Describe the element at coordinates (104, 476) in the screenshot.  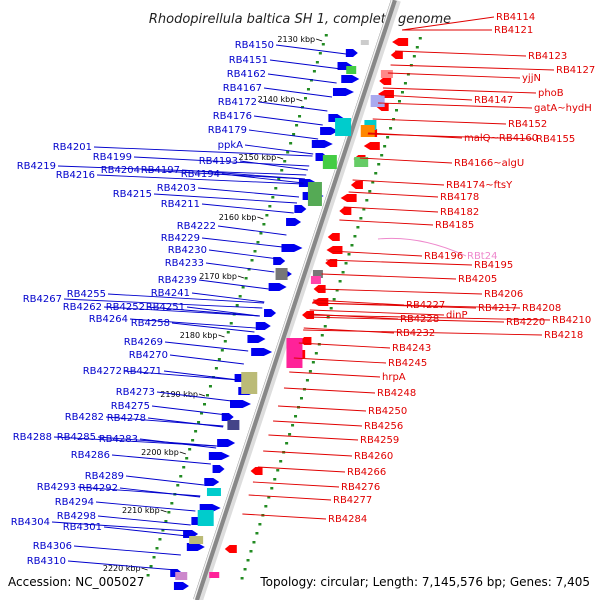
I see `gene-label-left: RB4289` at that location.